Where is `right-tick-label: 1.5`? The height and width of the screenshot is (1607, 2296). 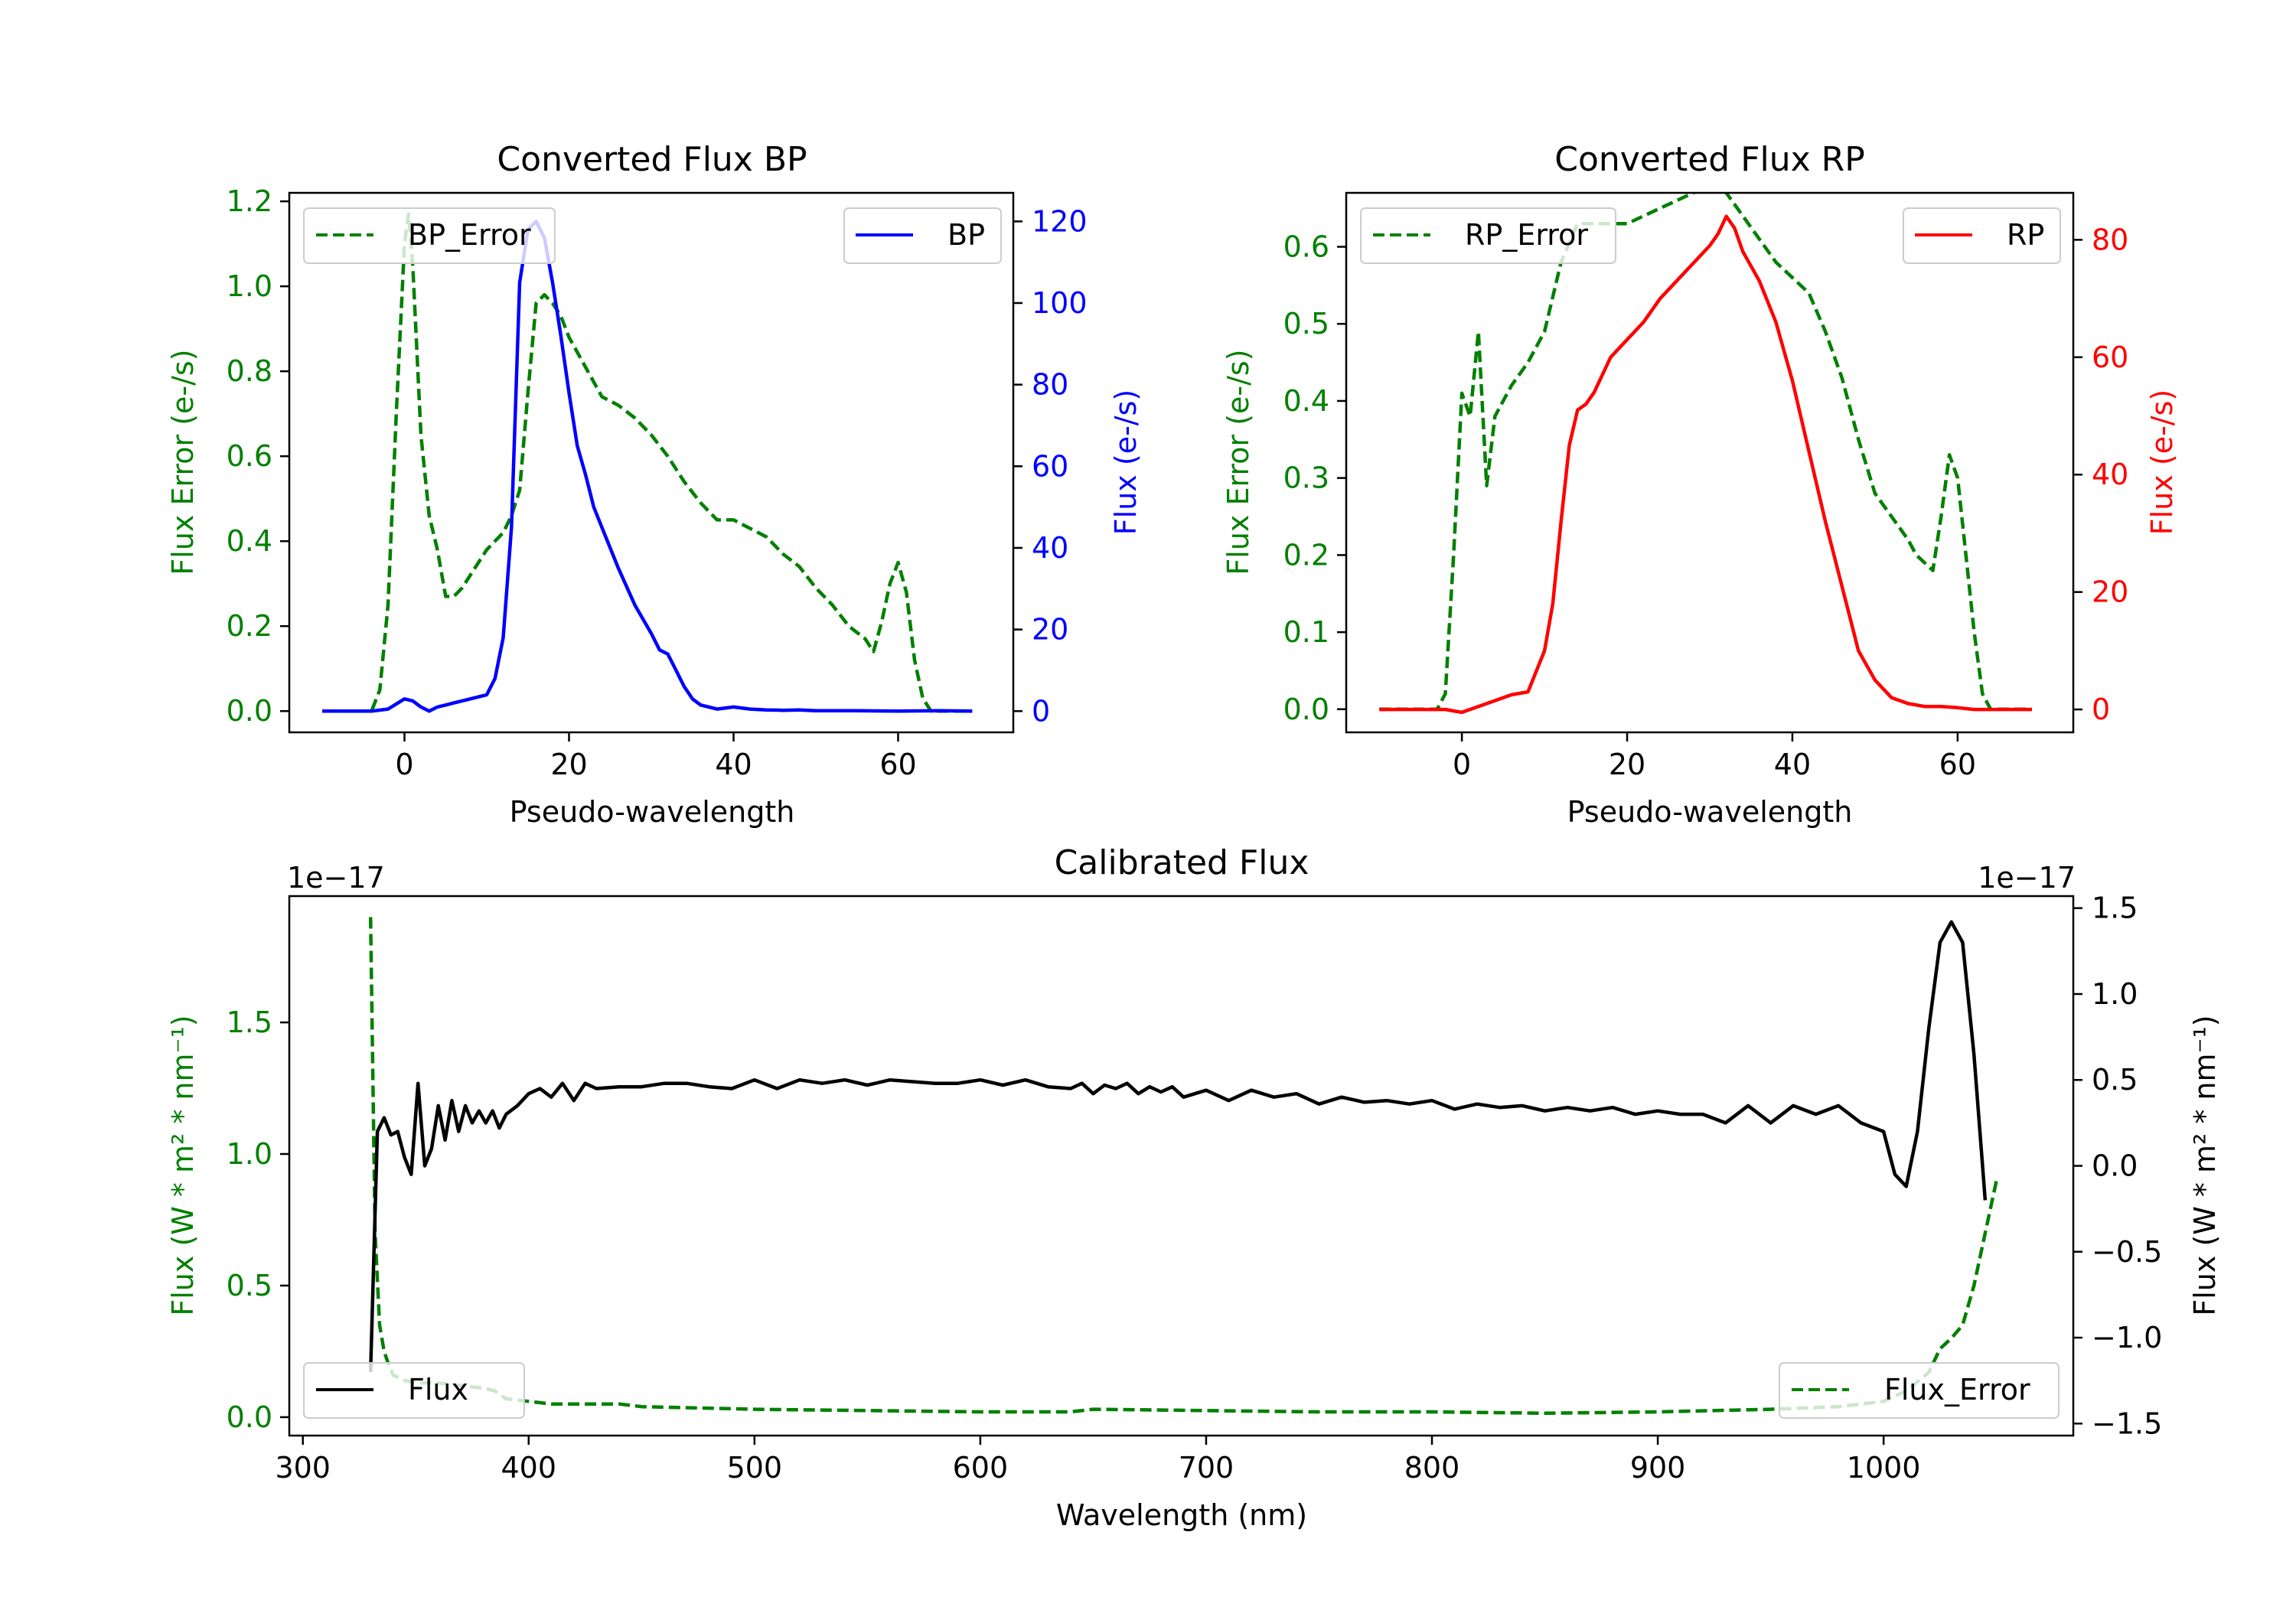 right-tick-label: 1.5 is located at coordinates (2115, 908).